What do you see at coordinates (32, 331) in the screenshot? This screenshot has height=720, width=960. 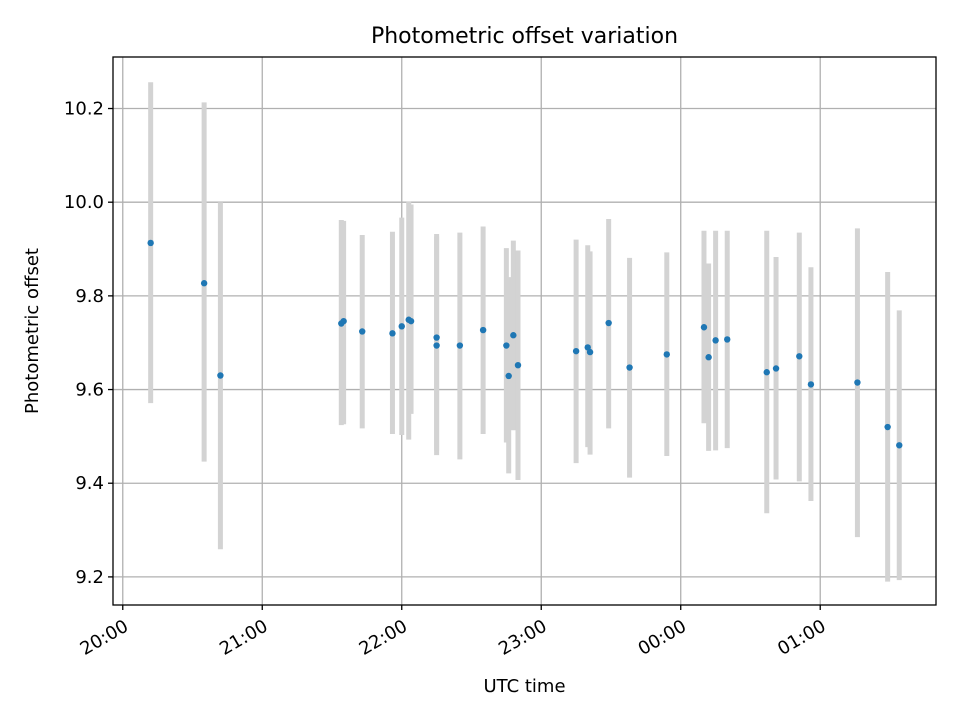 I see `y-axis-label: Photometric offset` at bounding box center [32, 331].